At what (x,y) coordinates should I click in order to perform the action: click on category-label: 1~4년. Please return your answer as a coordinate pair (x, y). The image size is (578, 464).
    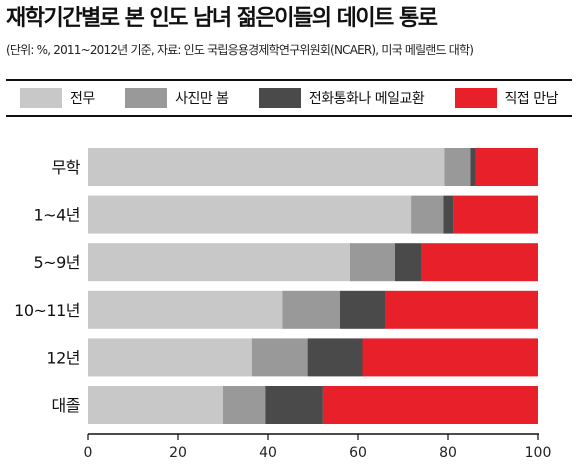
    Looking at the image, I should click on (57, 215).